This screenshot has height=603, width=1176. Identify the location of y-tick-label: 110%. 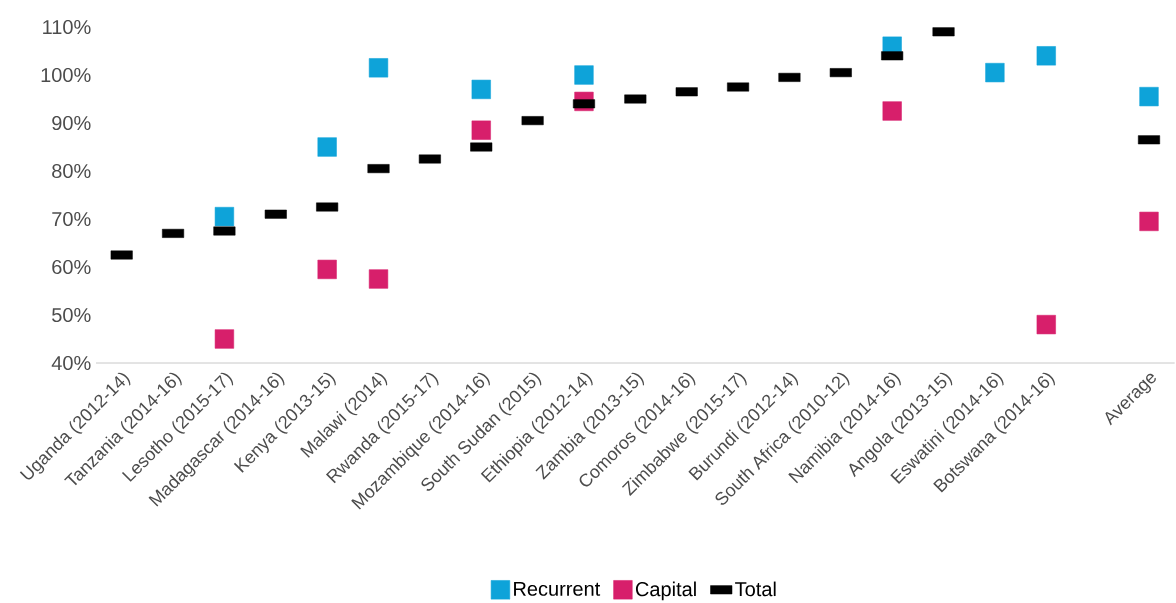
(67, 26).